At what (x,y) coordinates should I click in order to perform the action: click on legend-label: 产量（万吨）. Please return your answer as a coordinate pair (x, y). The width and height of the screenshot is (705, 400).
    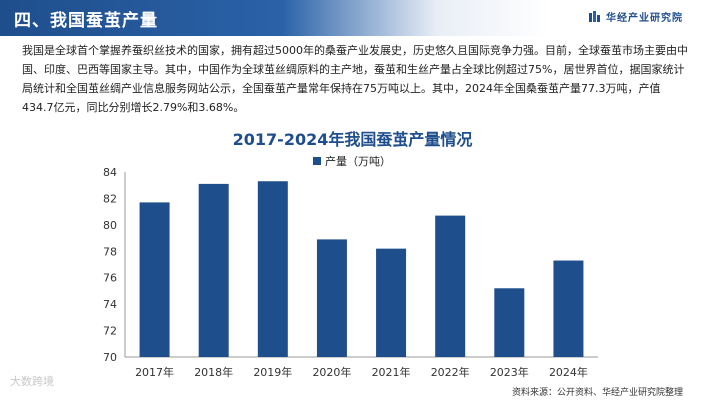
    Looking at the image, I should click on (358, 161).